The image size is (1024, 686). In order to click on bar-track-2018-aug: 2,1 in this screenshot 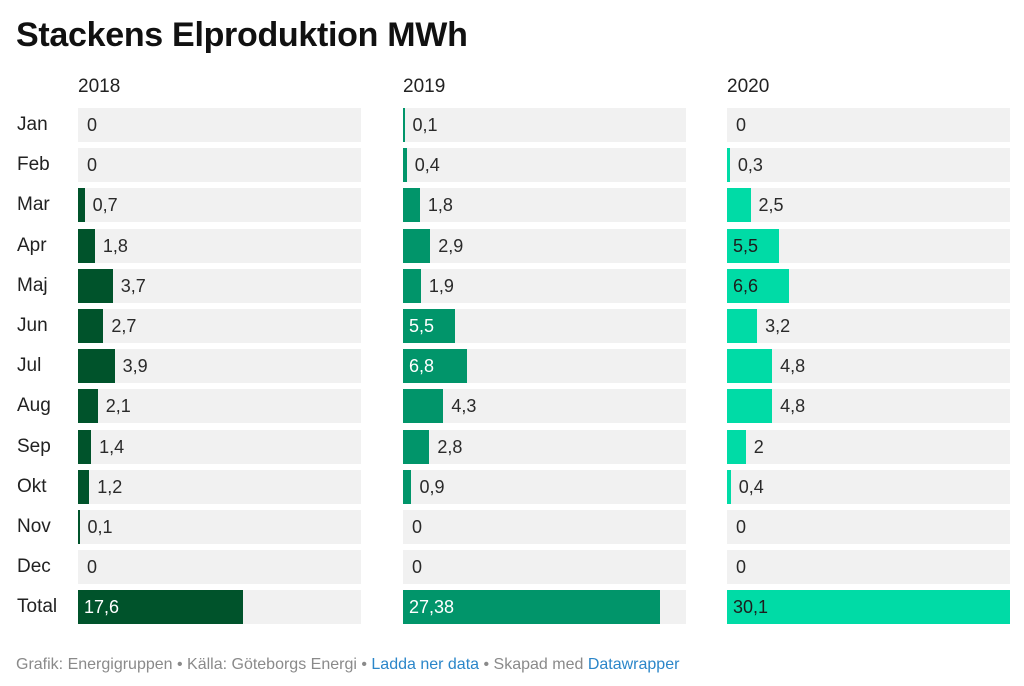, I will do `click(219, 406)`.